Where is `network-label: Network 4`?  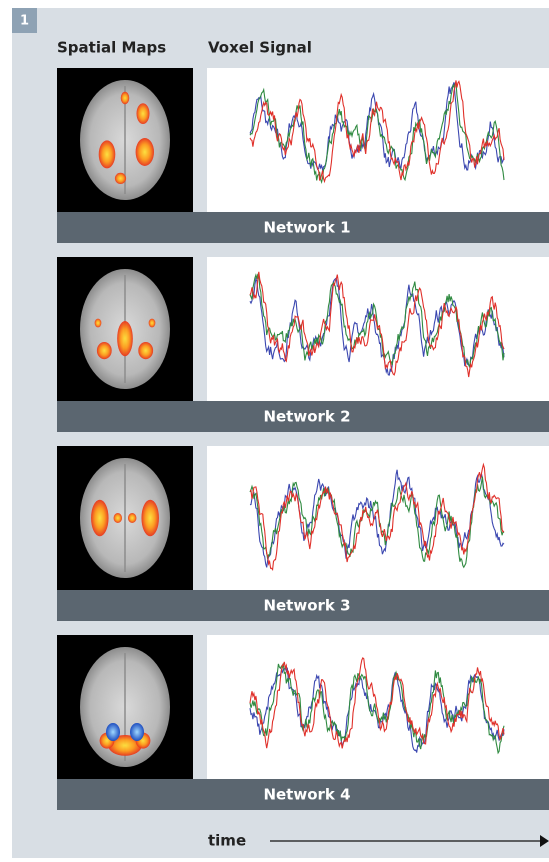 network-label: Network 4 is located at coordinates (306, 795).